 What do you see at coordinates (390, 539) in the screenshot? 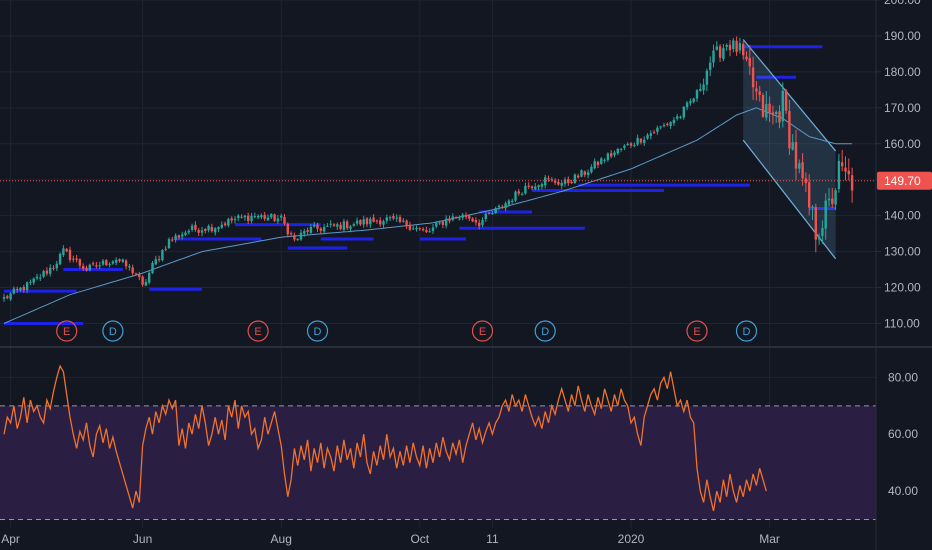
I see `time-axis: Apr Jun Aug Oct 11 2020 Mar` at bounding box center [390, 539].